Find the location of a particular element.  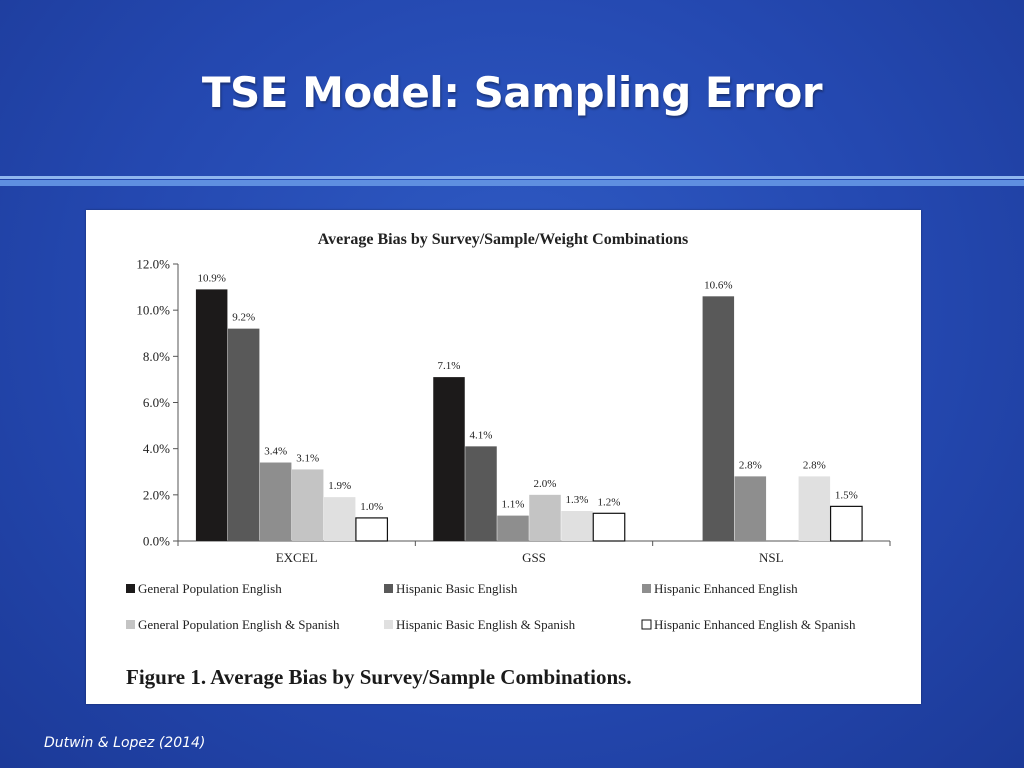

data-label: 3.1% is located at coordinates (307, 458).